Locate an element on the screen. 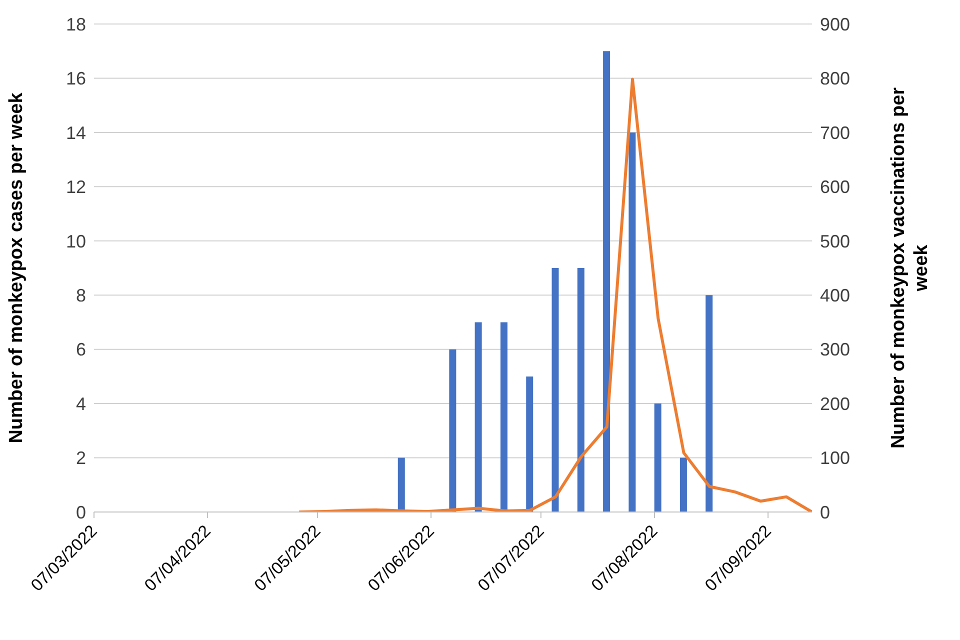 The image size is (960, 640). y-tick-label: 2 is located at coordinates (81, 458).